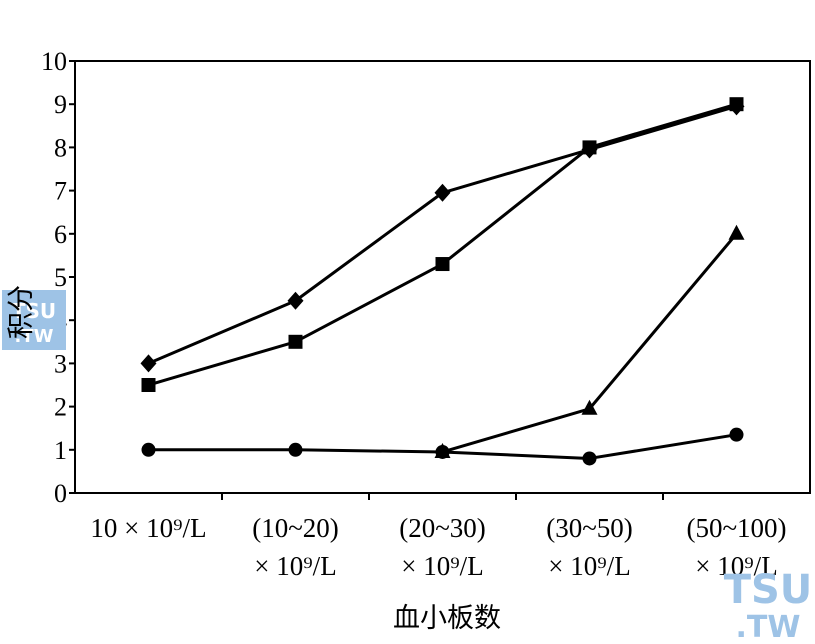 This screenshot has height=644, width=815. What do you see at coordinates (148, 528) in the screenshot?
I see `x-tick-label: 10 × 10⁹/L` at bounding box center [148, 528].